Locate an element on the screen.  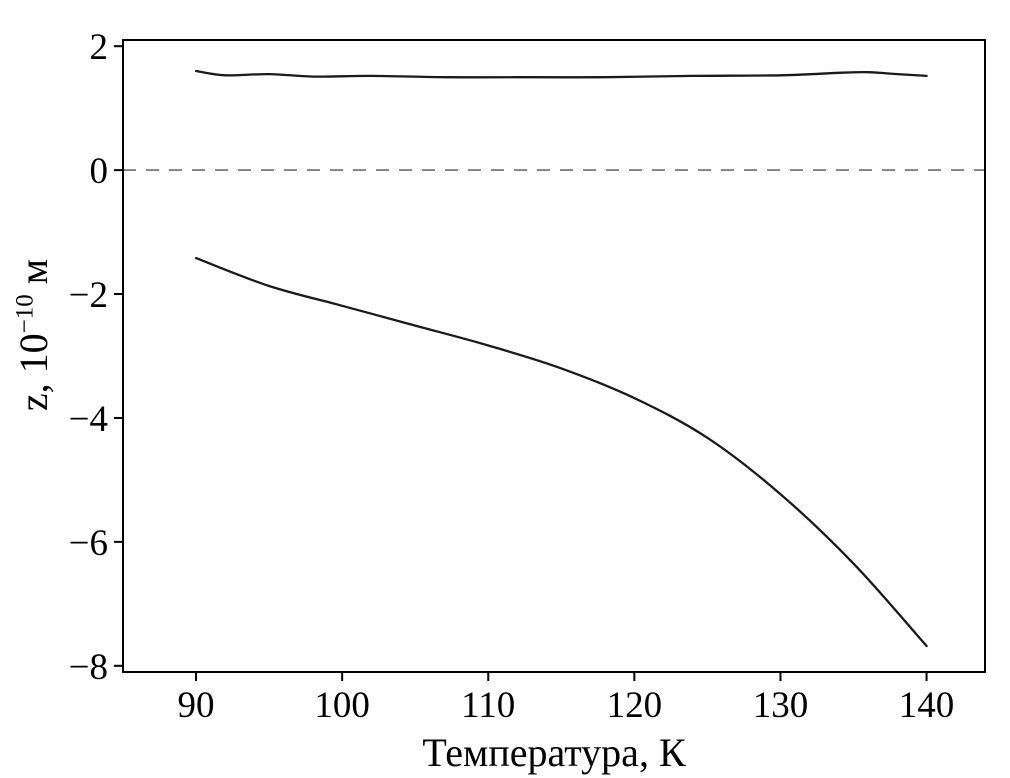
x-tick-label: 90 is located at coordinates (196, 705).